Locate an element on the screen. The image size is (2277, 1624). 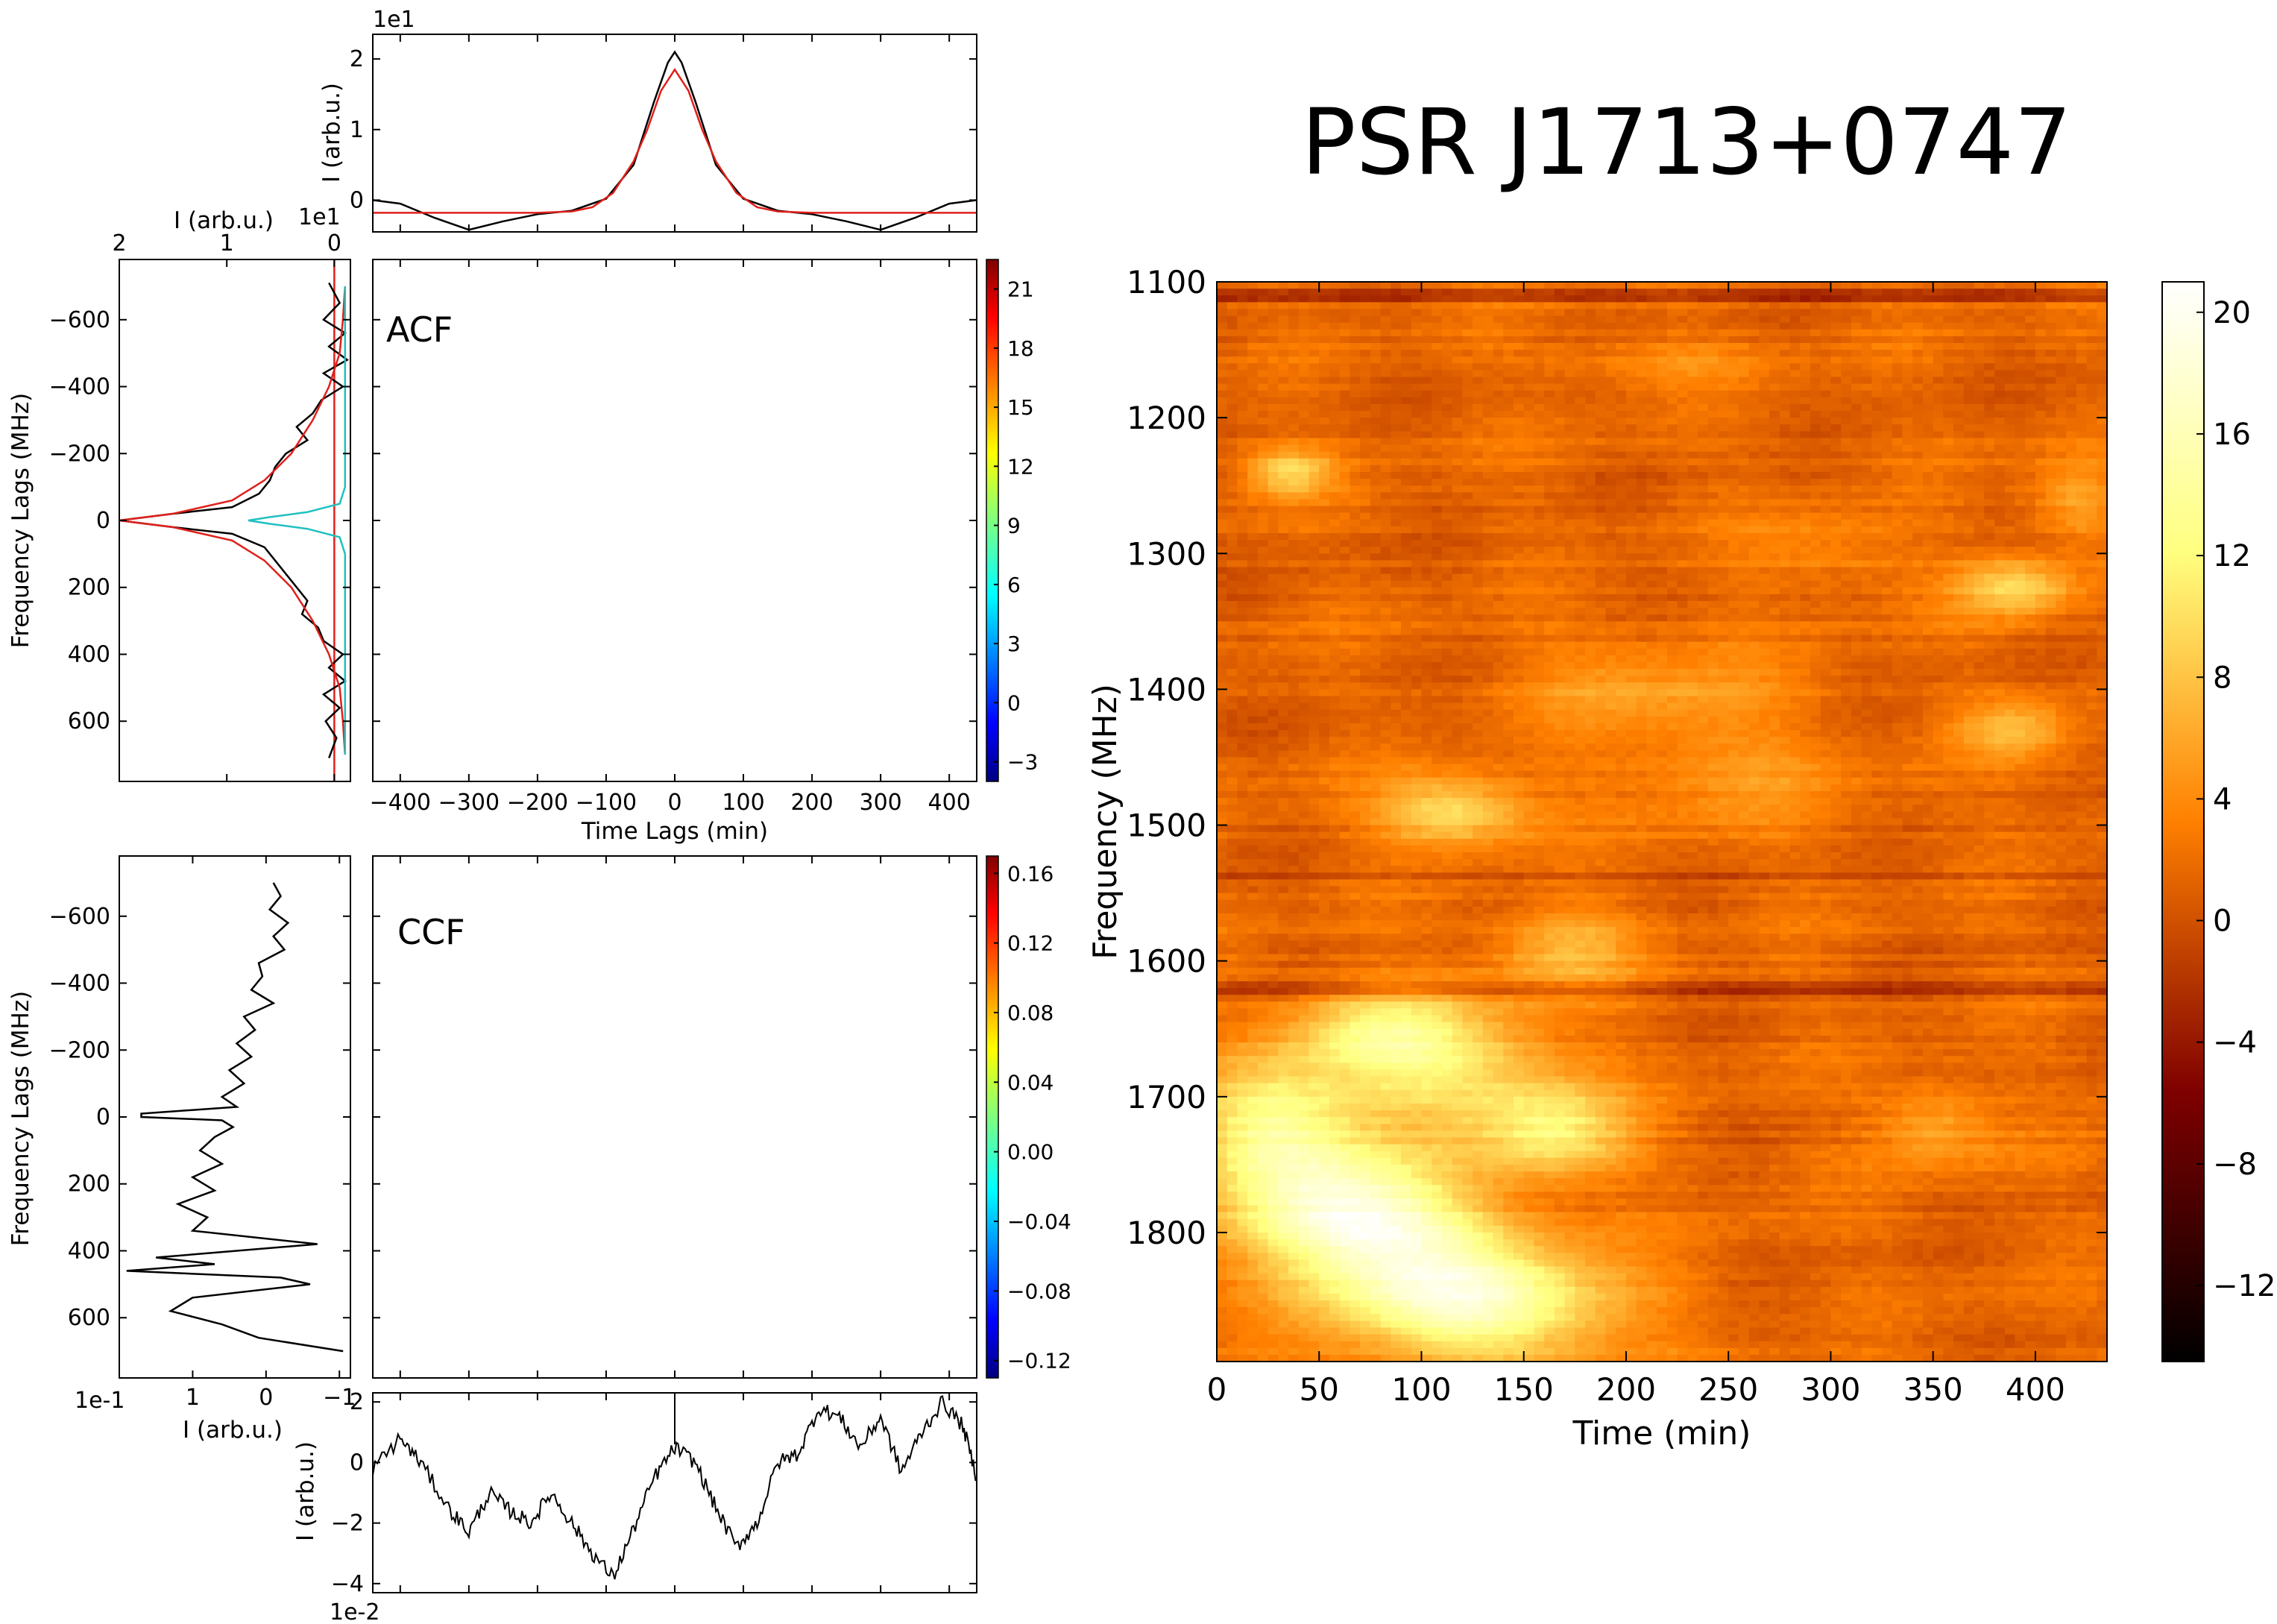
acf-freq-ytick-label: 600 is located at coordinates (89, 721).